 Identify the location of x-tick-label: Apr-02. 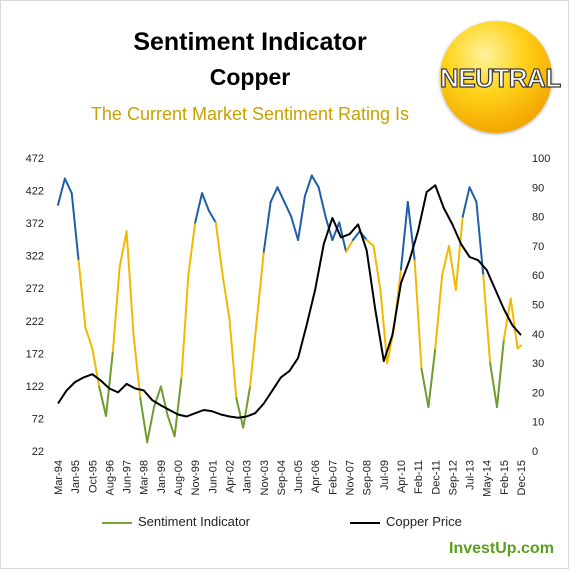
(230, 476).